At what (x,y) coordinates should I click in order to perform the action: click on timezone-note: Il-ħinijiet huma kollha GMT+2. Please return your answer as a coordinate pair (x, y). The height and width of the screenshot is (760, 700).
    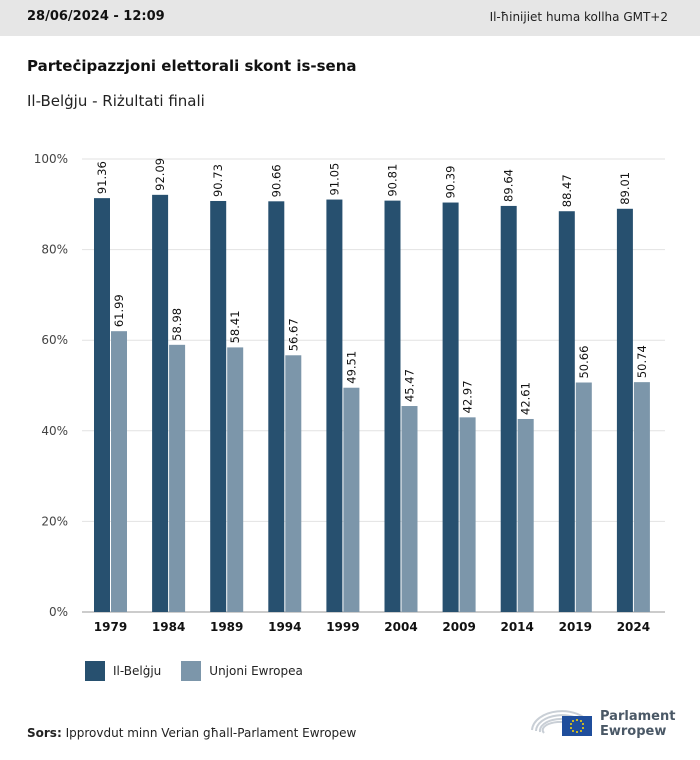
    Looking at the image, I should click on (578, 17).